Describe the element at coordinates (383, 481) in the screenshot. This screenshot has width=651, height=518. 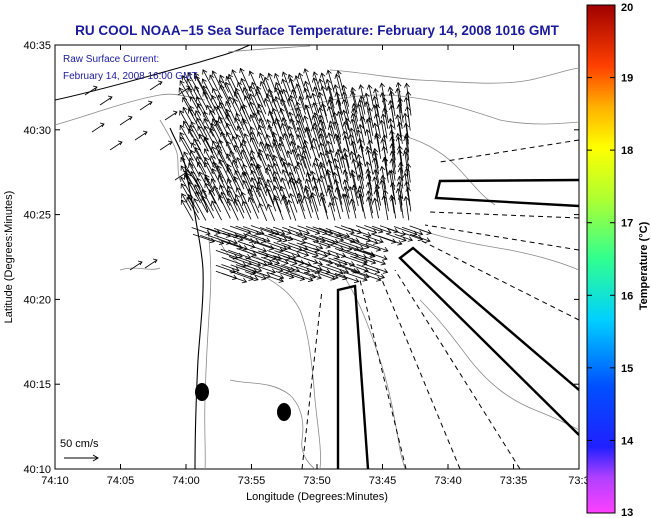
I see `x-tick-label: 73:45` at that location.